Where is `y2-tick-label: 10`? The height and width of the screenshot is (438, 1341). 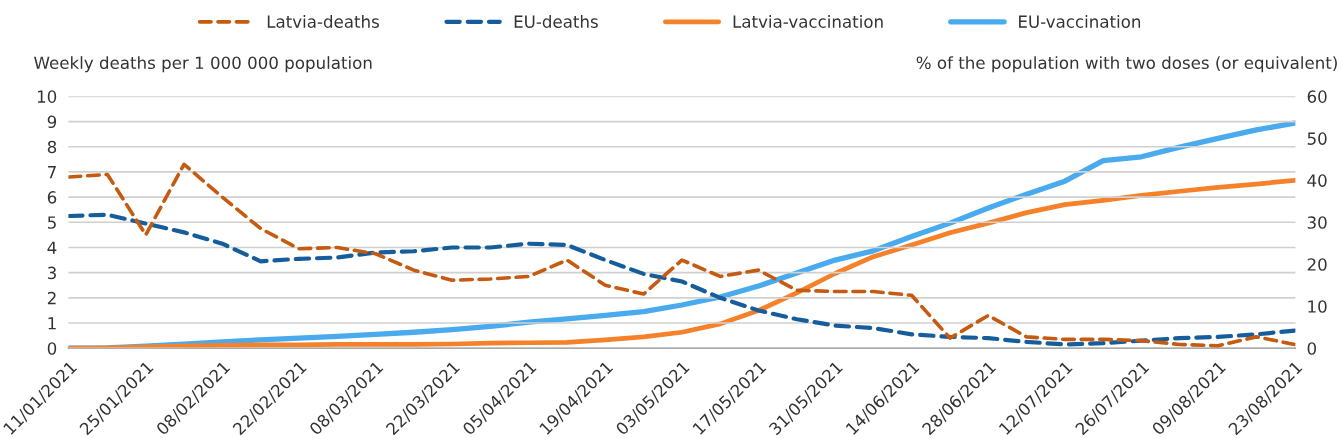 y2-tick-label: 10 is located at coordinates (1317, 306).